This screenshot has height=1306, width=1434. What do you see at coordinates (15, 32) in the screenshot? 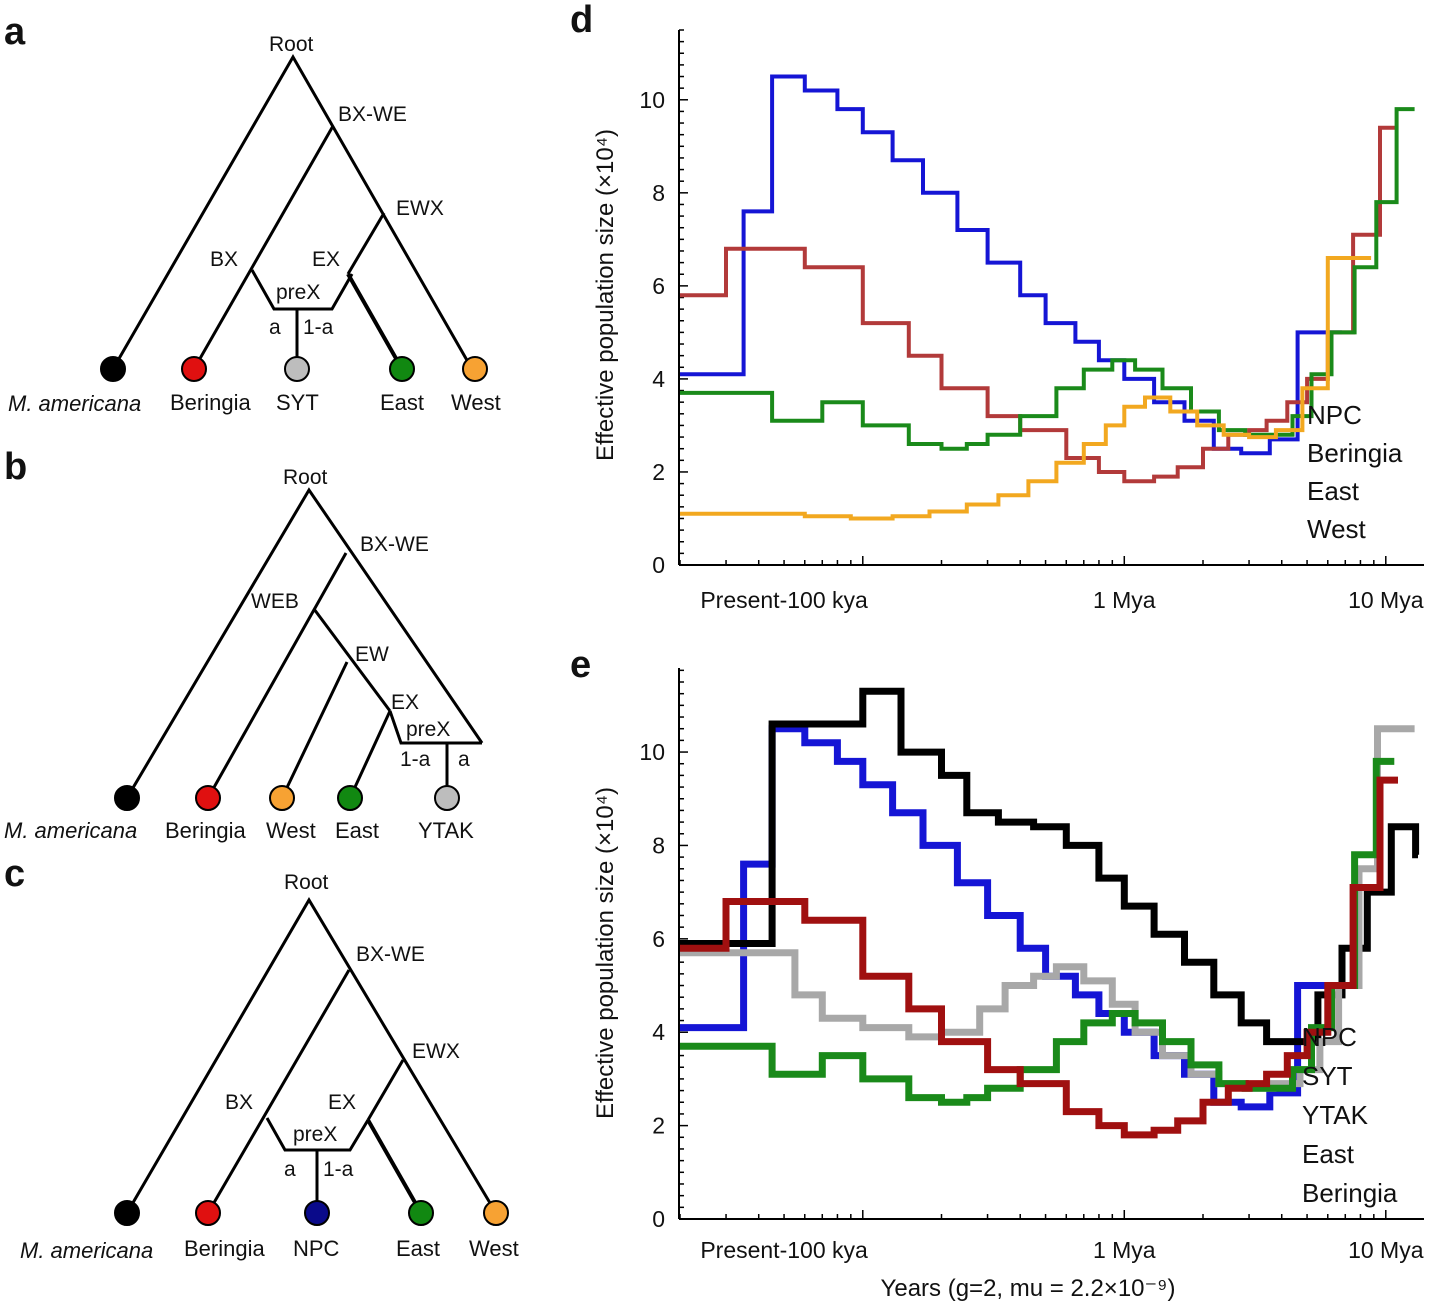
I see `panel-a-letter: a` at bounding box center [15, 32].